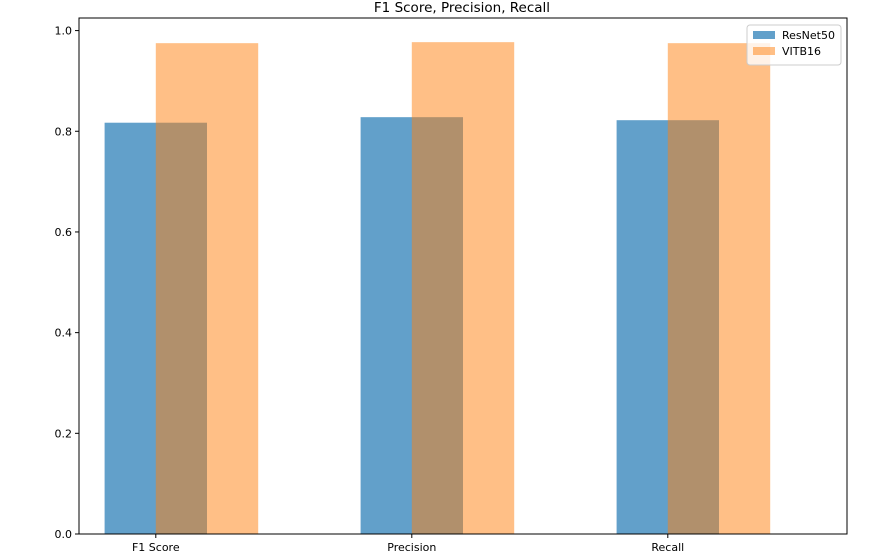 The width and height of the screenshot is (880, 559). I want to click on y-tick-label: 1.0, so click(64, 31).